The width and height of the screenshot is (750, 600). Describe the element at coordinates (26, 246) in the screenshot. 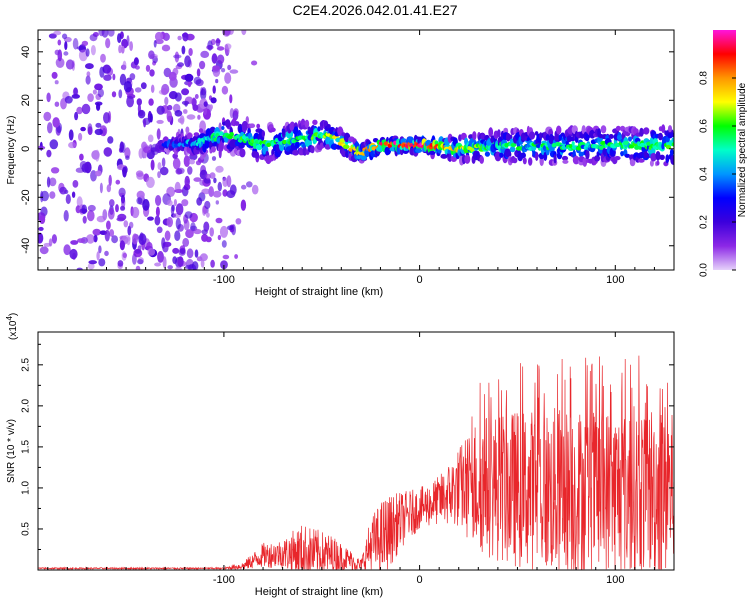

I see `y-tick-label: -40` at that location.